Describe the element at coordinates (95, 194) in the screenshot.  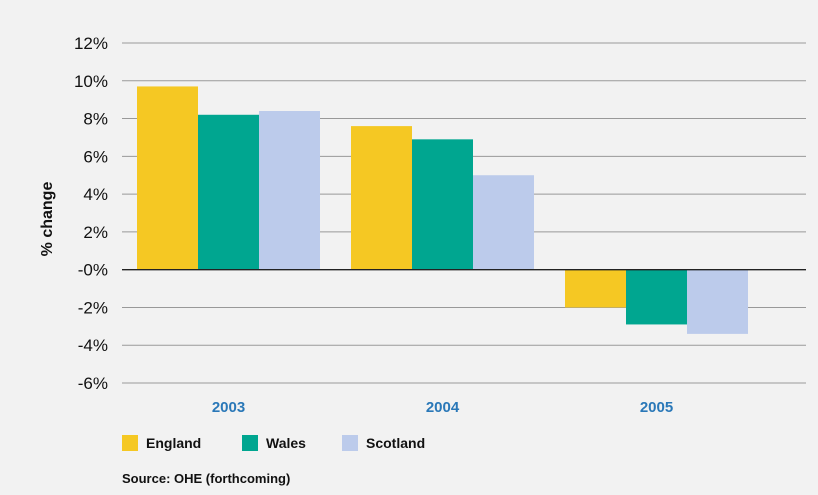
I see `y-tick-label: 4%` at that location.